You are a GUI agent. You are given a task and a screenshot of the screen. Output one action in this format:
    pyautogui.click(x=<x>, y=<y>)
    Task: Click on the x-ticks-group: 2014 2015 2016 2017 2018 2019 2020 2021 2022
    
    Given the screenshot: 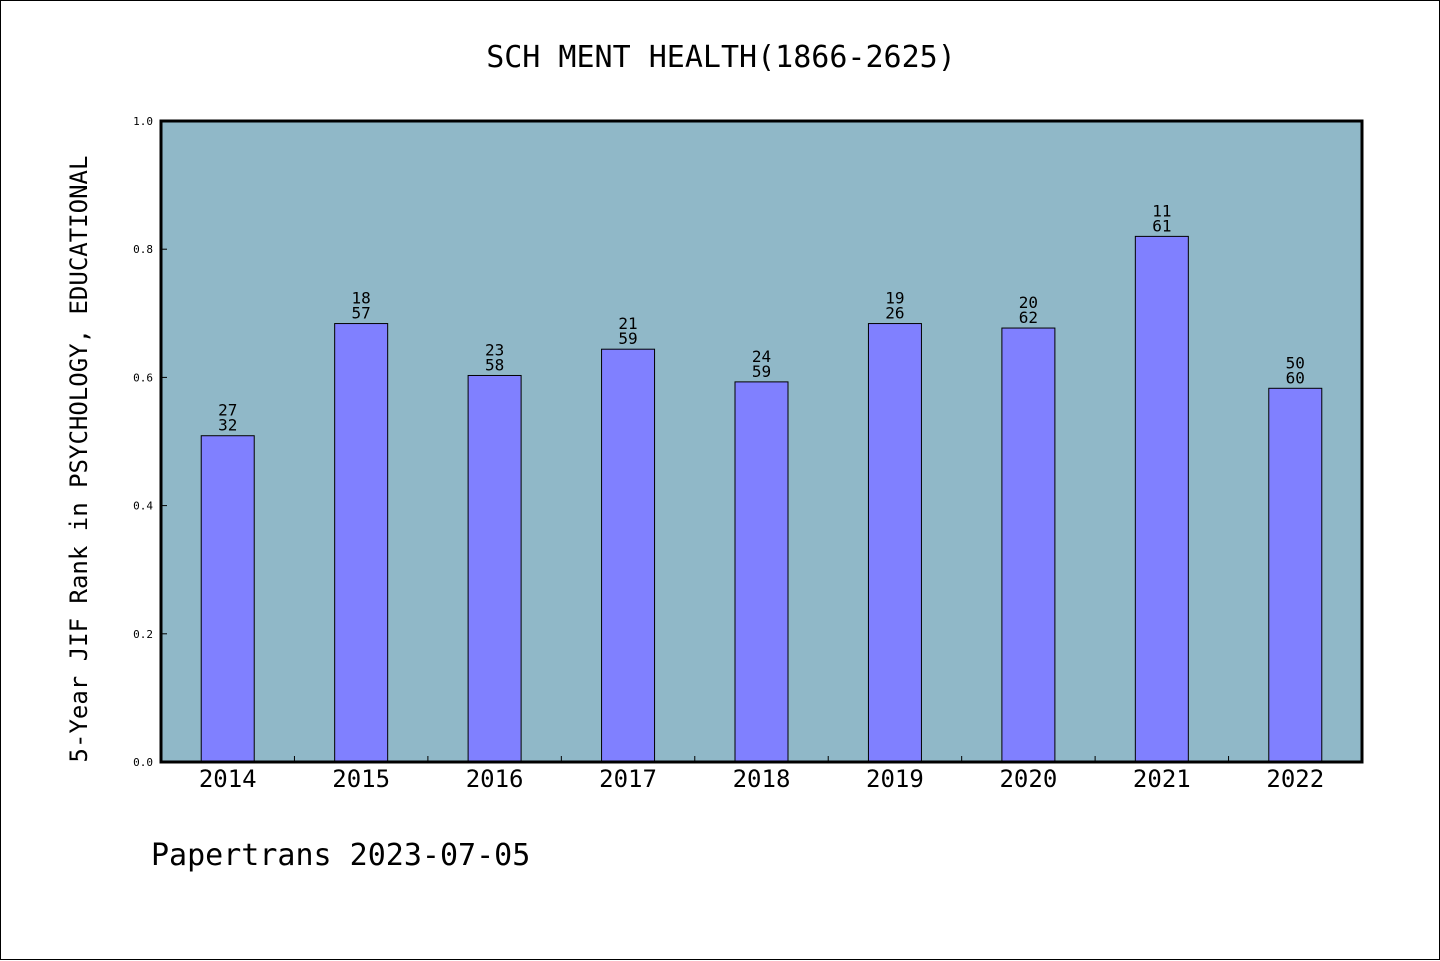 What is the action you would take?
    pyautogui.click(x=761, y=774)
    